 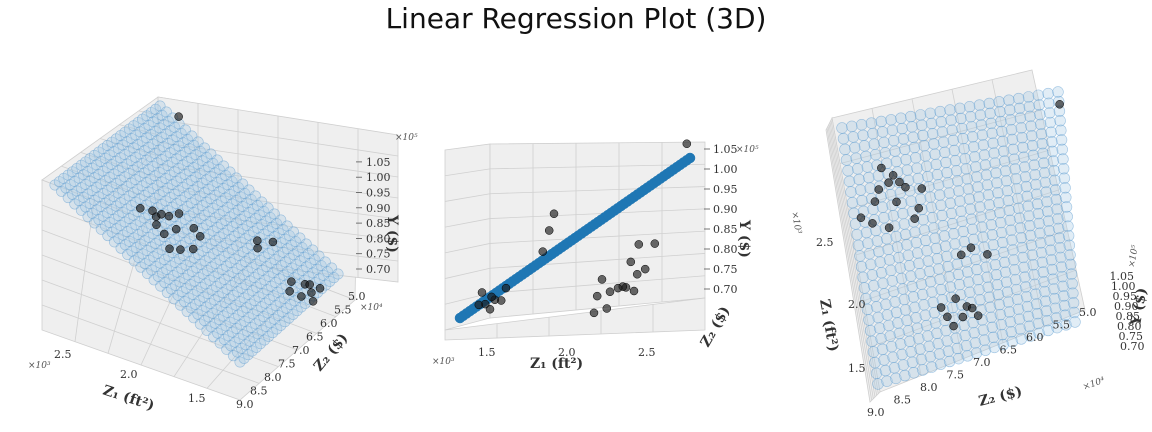 I want to click on x-tick-label: 2.5, so click(x=825, y=242).